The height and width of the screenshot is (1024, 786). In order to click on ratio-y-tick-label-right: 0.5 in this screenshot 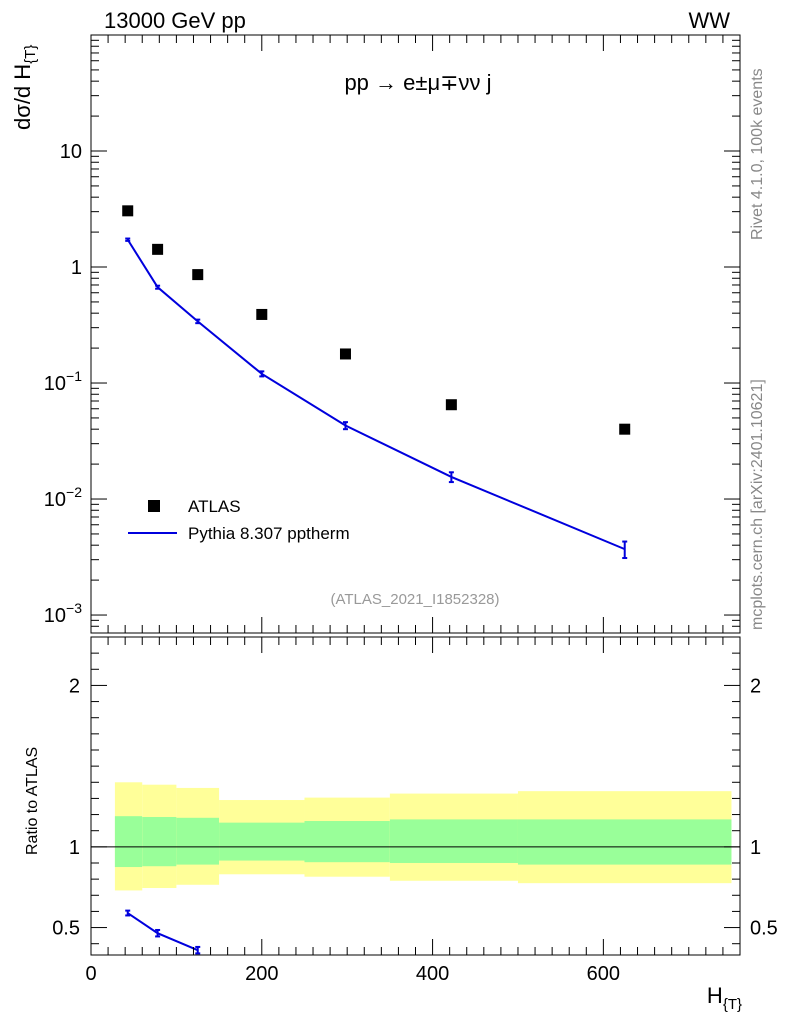, I will do `click(764, 929)`.